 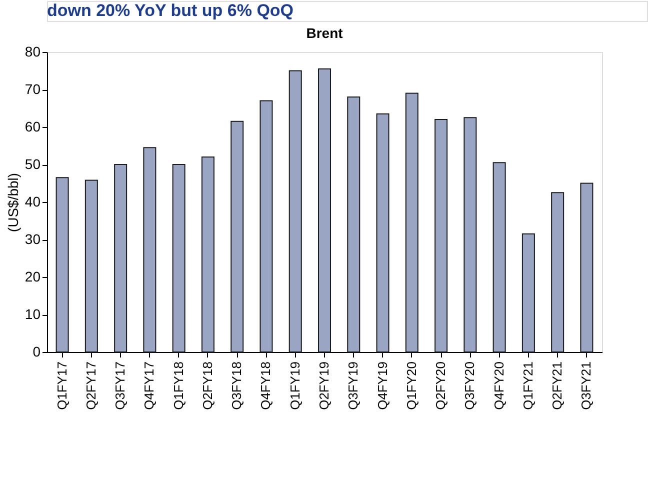 What do you see at coordinates (36, 352) in the screenshot?
I see `y-tick-label: 0` at bounding box center [36, 352].